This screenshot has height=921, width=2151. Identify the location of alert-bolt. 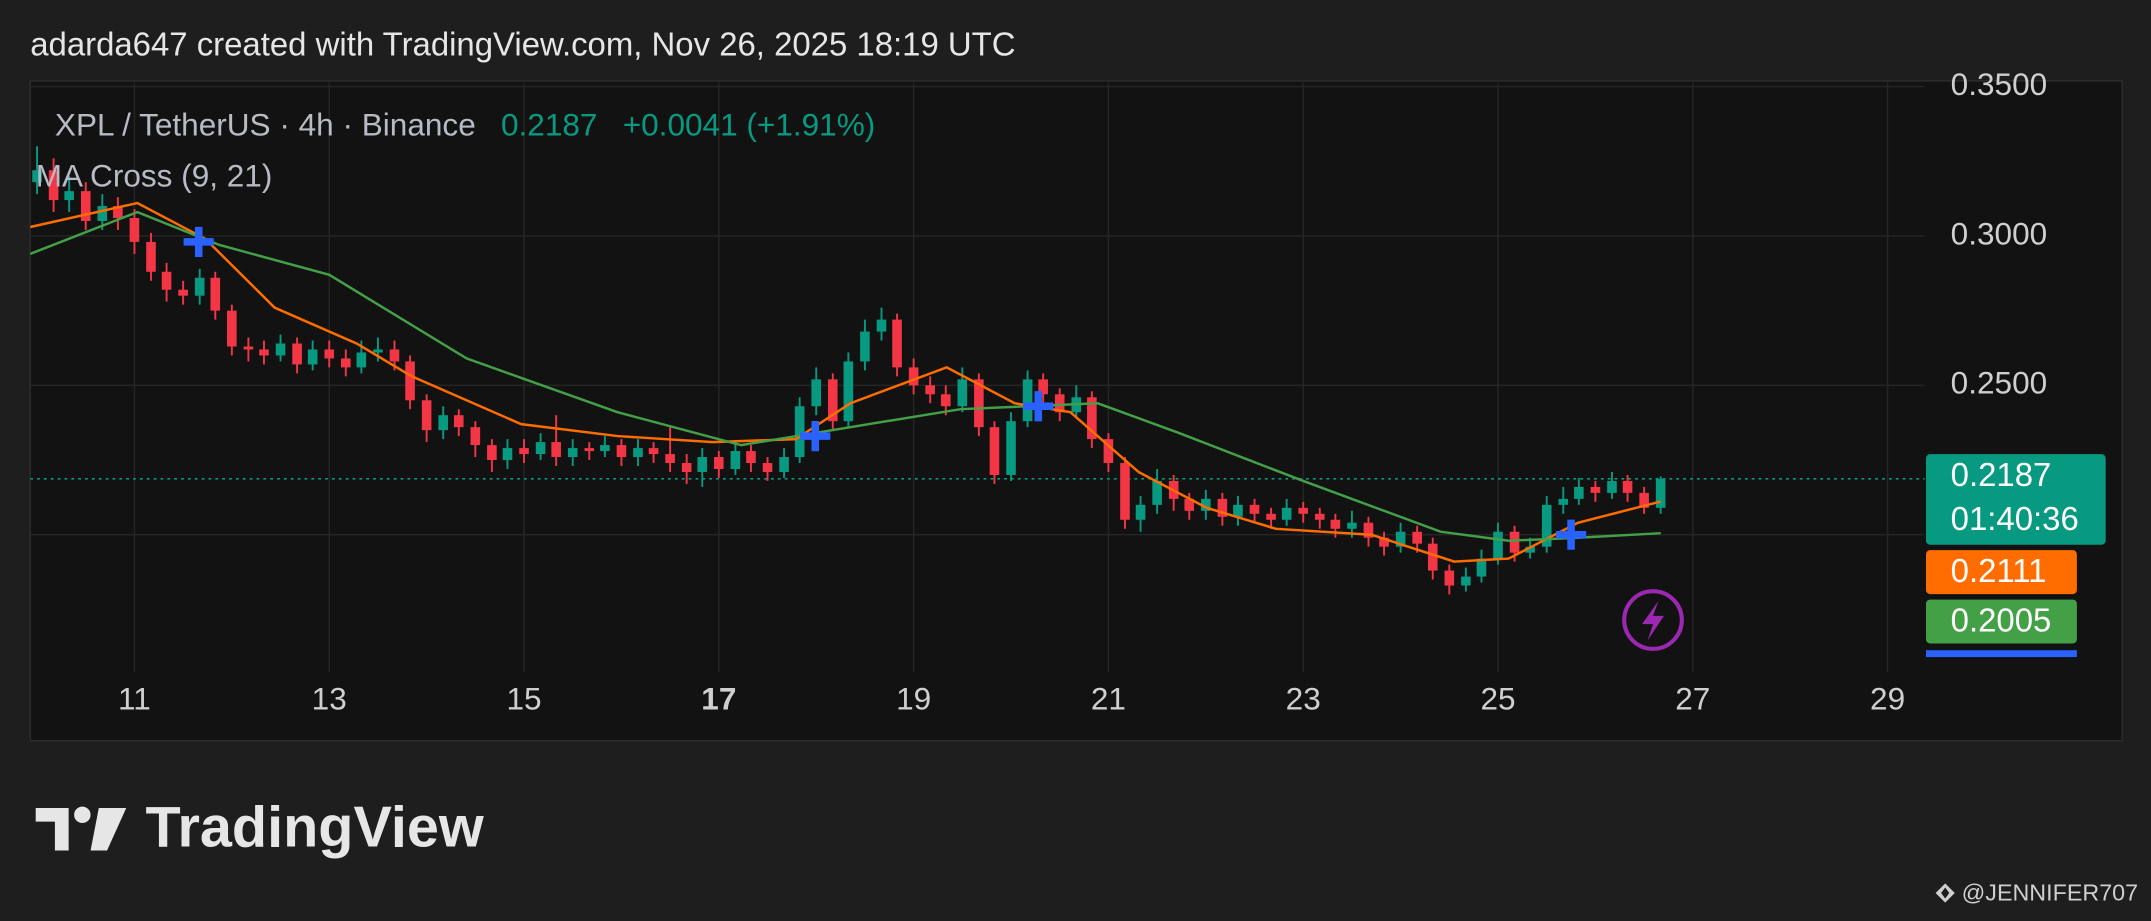
(1653, 620).